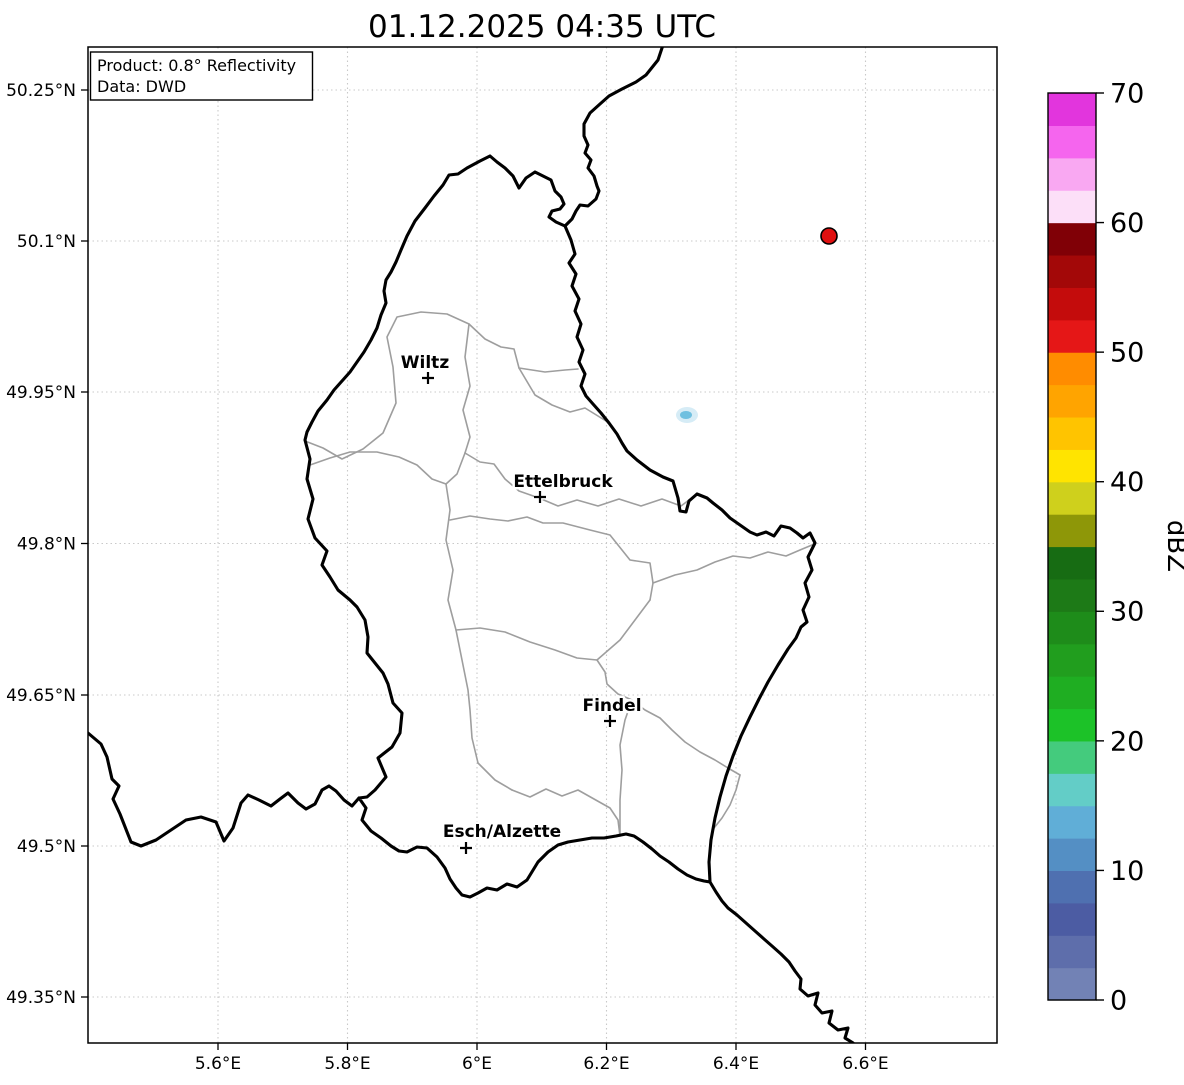 Image resolution: width=1184 pixels, height=1085 pixels. Describe the element at coordinates (1120, 547) in the screenshot. I see `colorbar-ticks: 0 10 20 30 40 50 60 70` at that location.